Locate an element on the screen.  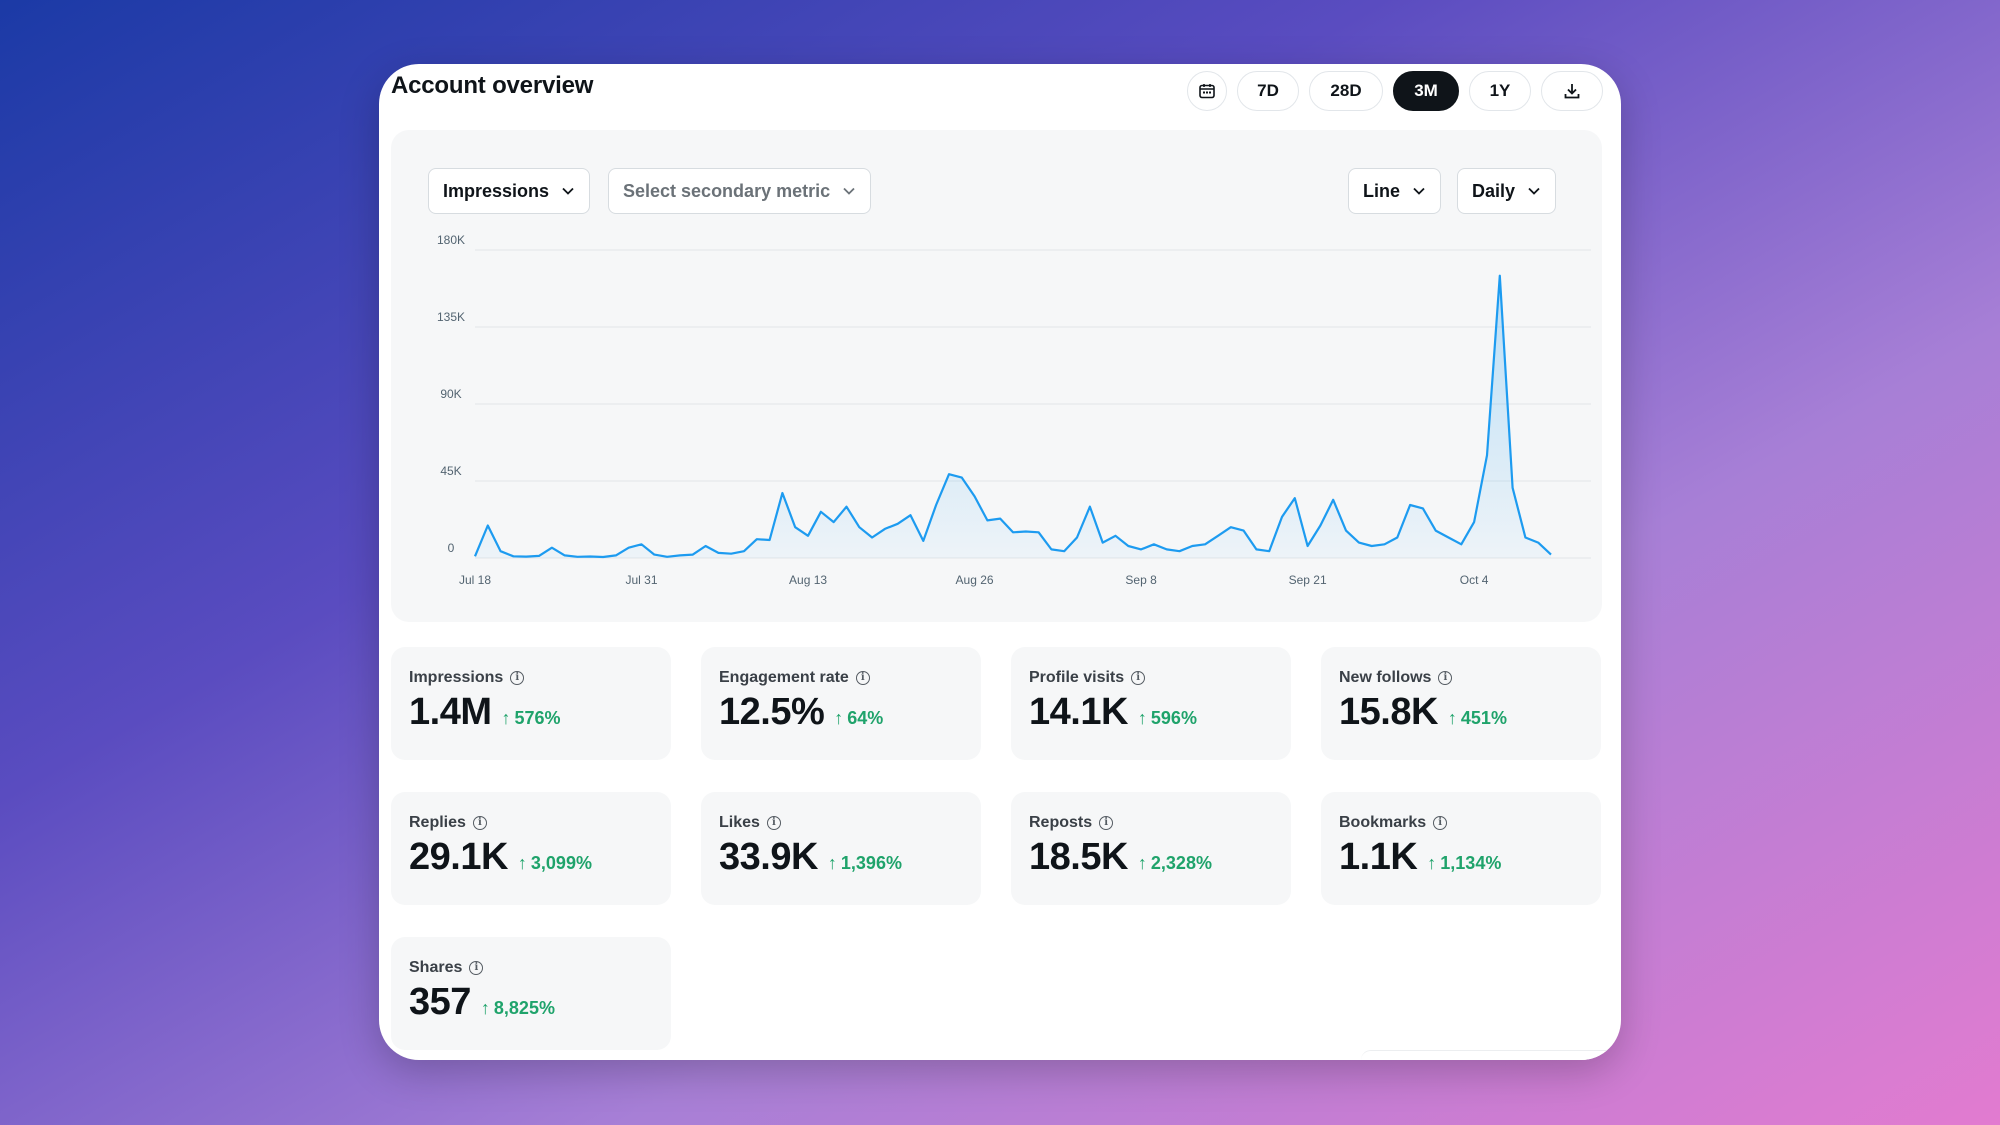
stat-change: 3,099% is located at coordinates (561, 863).